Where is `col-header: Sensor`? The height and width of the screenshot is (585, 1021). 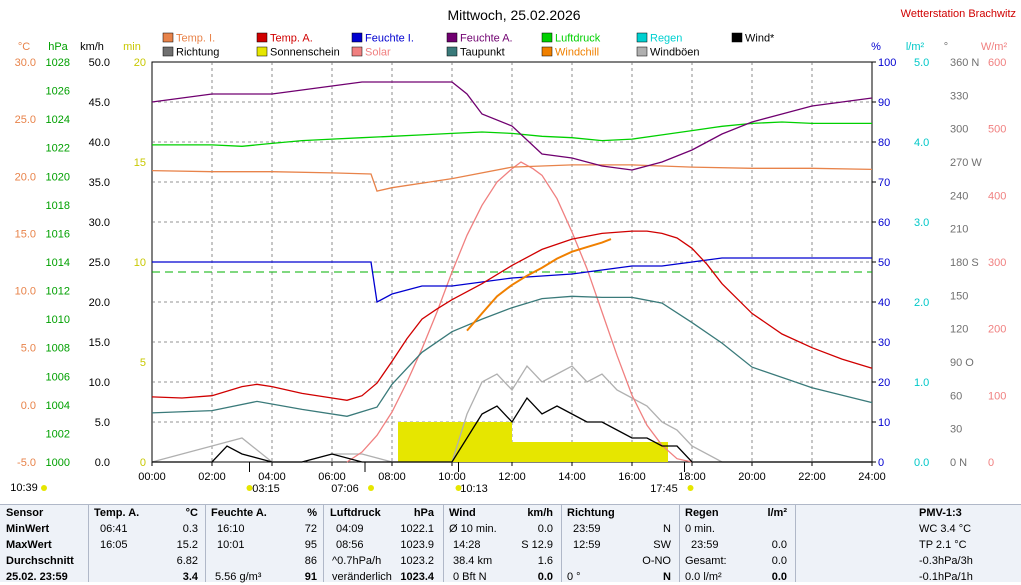
col-header: Sensor is located at coordinates (25, 513).